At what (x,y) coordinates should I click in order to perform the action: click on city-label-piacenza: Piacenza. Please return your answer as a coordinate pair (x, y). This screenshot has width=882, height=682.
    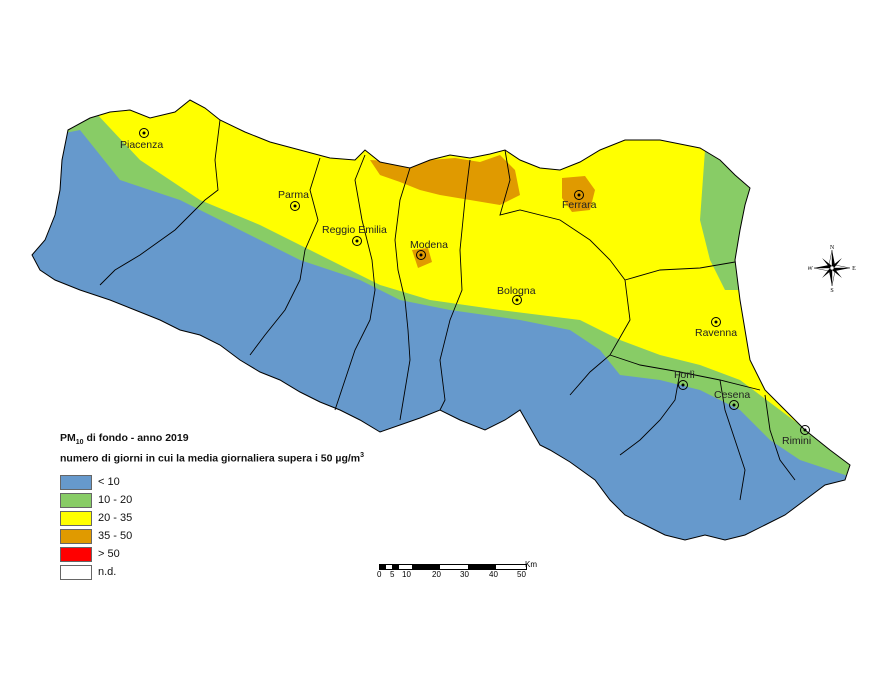
    Looking at the image, I should click on (141, 145).